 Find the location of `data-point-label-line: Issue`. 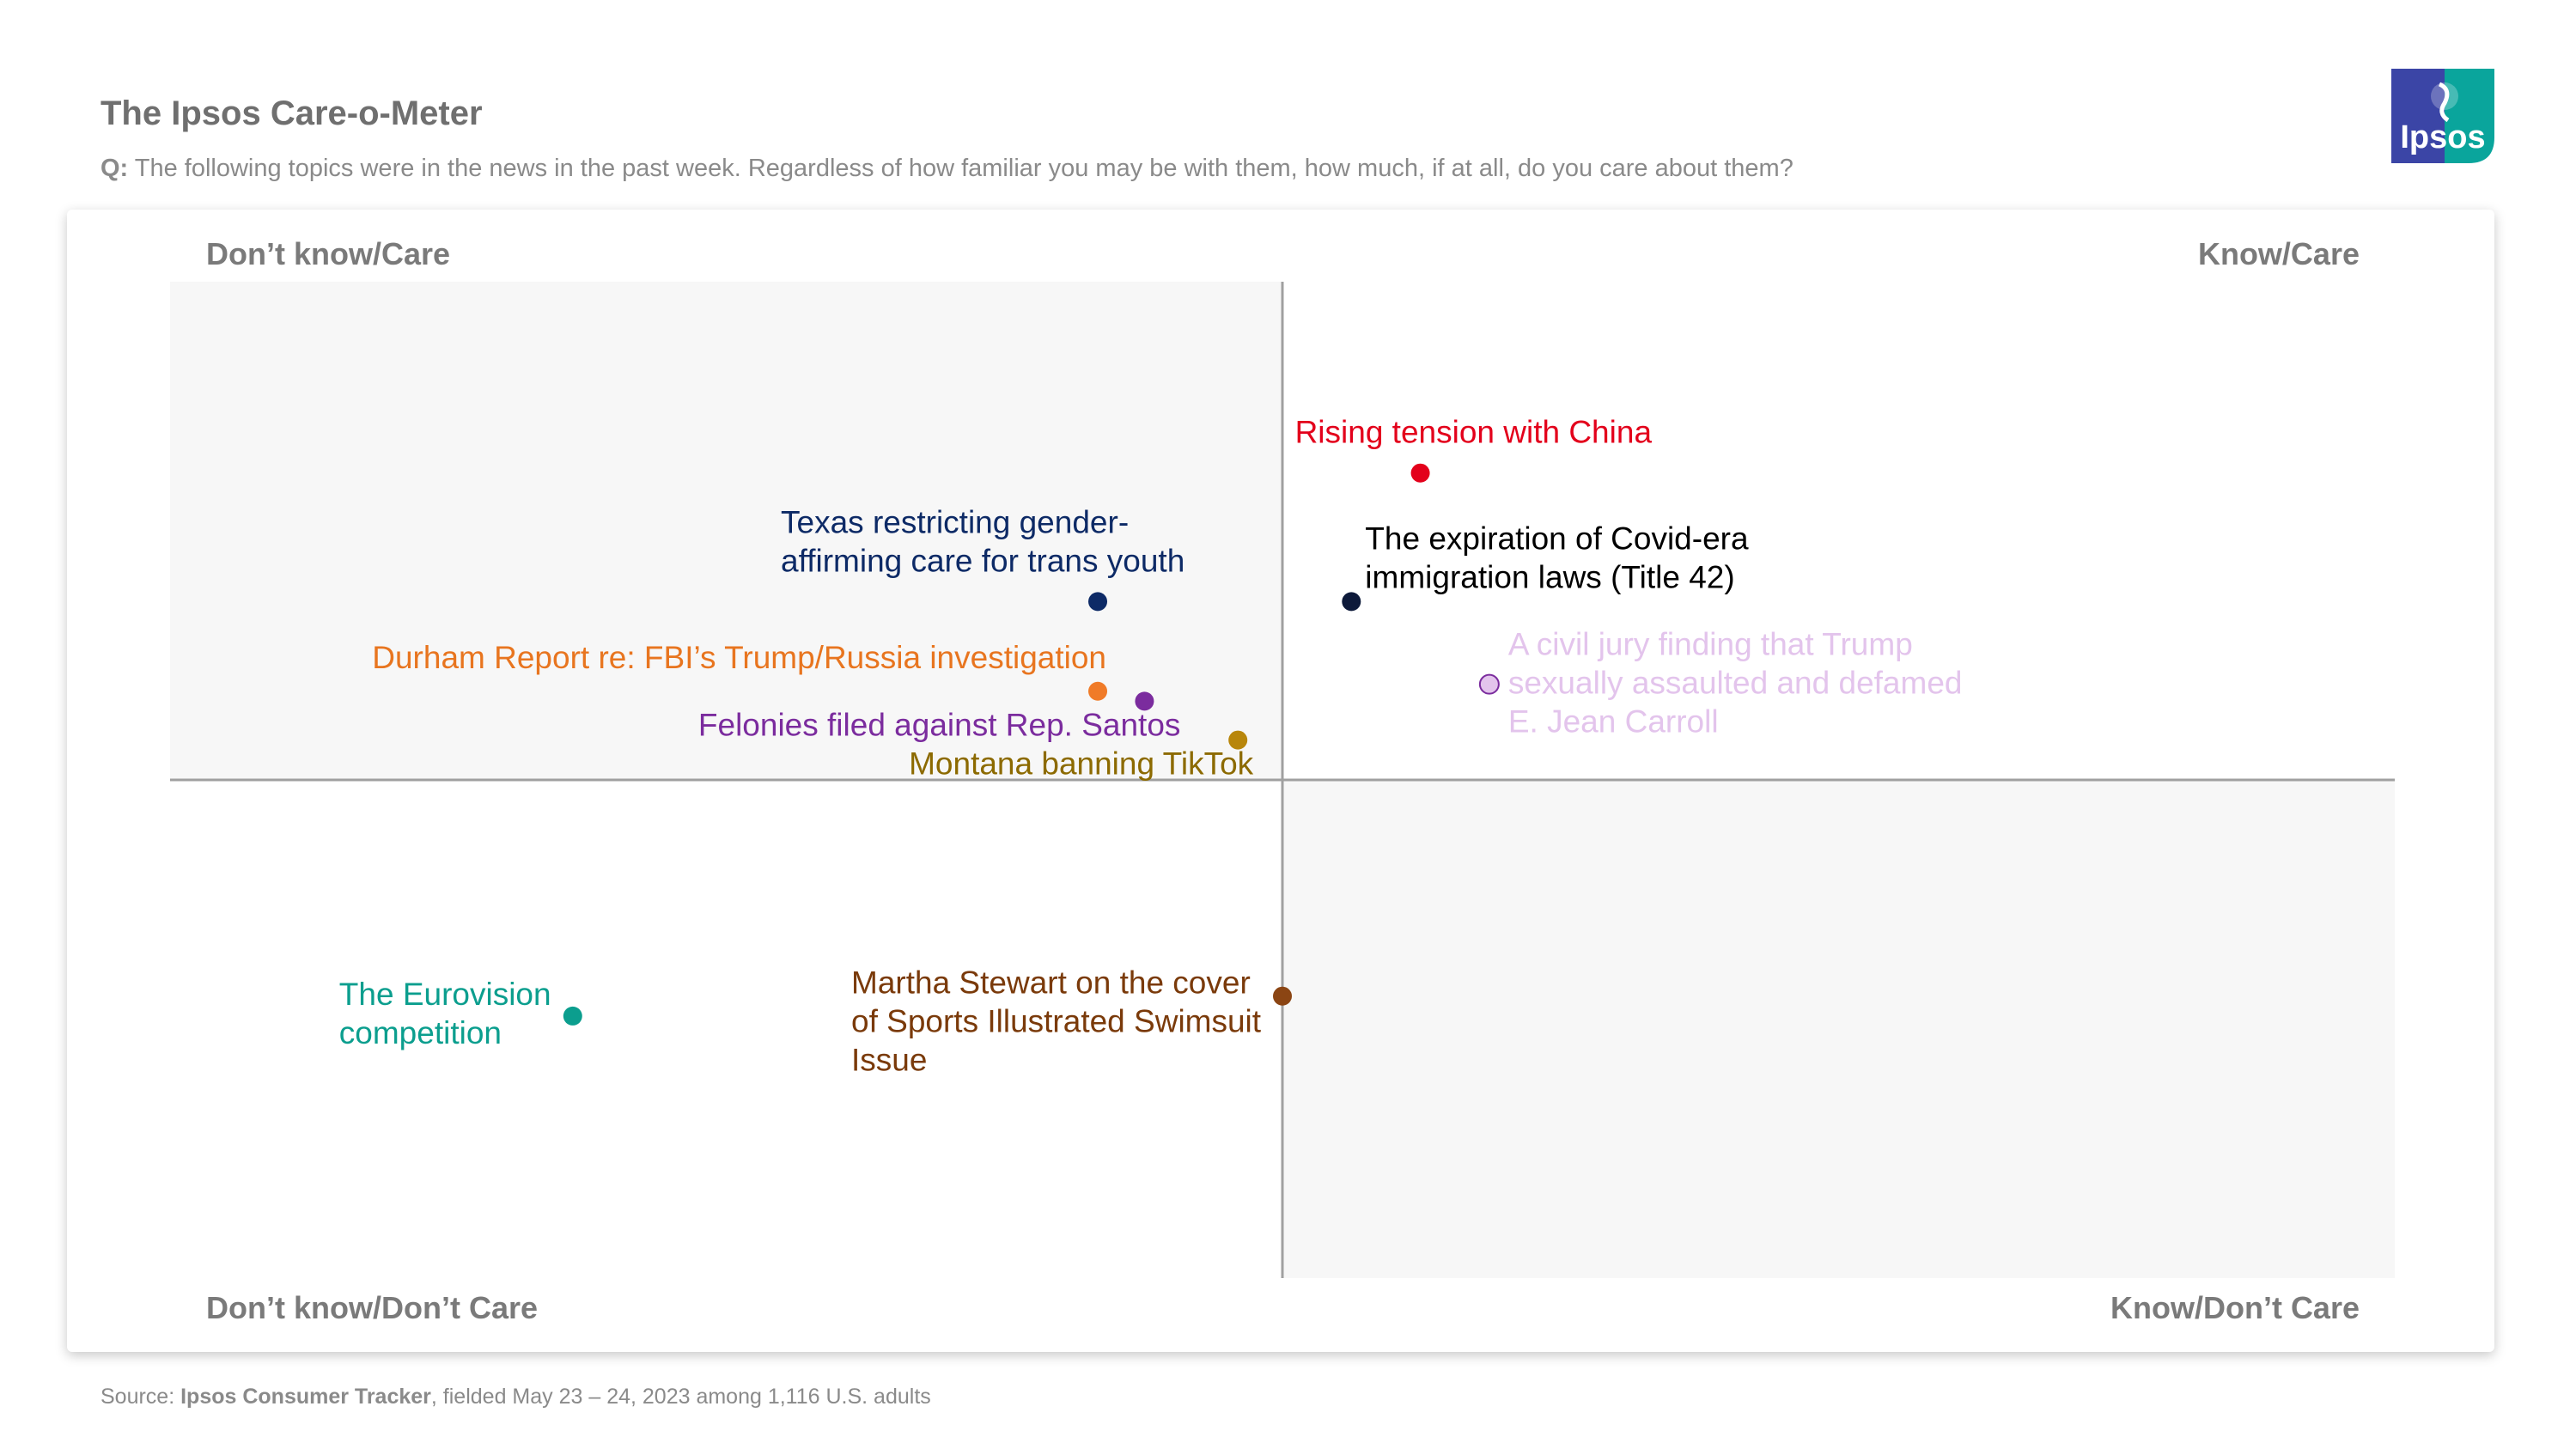

data-point-label-line: Issue is located at coordinates (889, 1060).